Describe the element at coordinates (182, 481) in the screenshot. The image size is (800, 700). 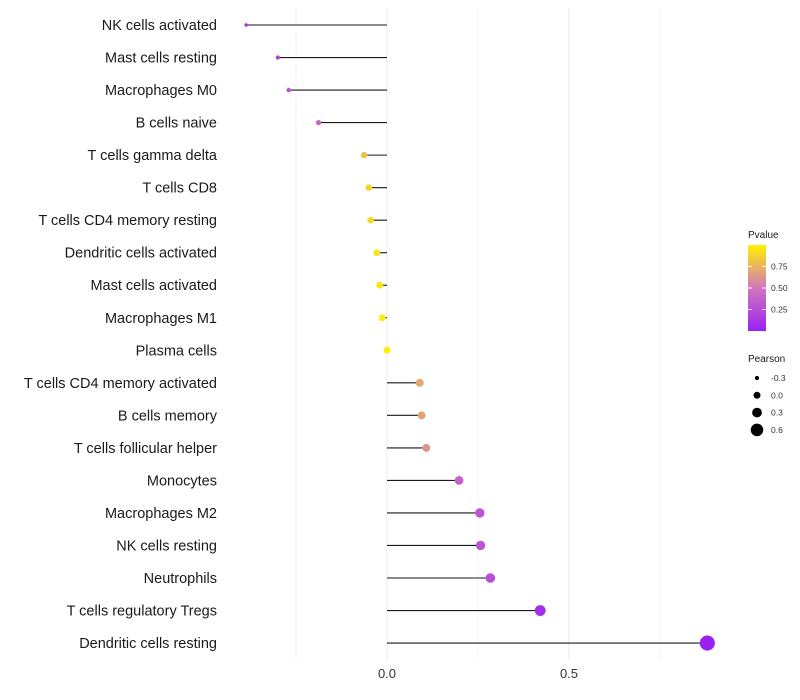
I see `category-label: Monocytes` at that location.